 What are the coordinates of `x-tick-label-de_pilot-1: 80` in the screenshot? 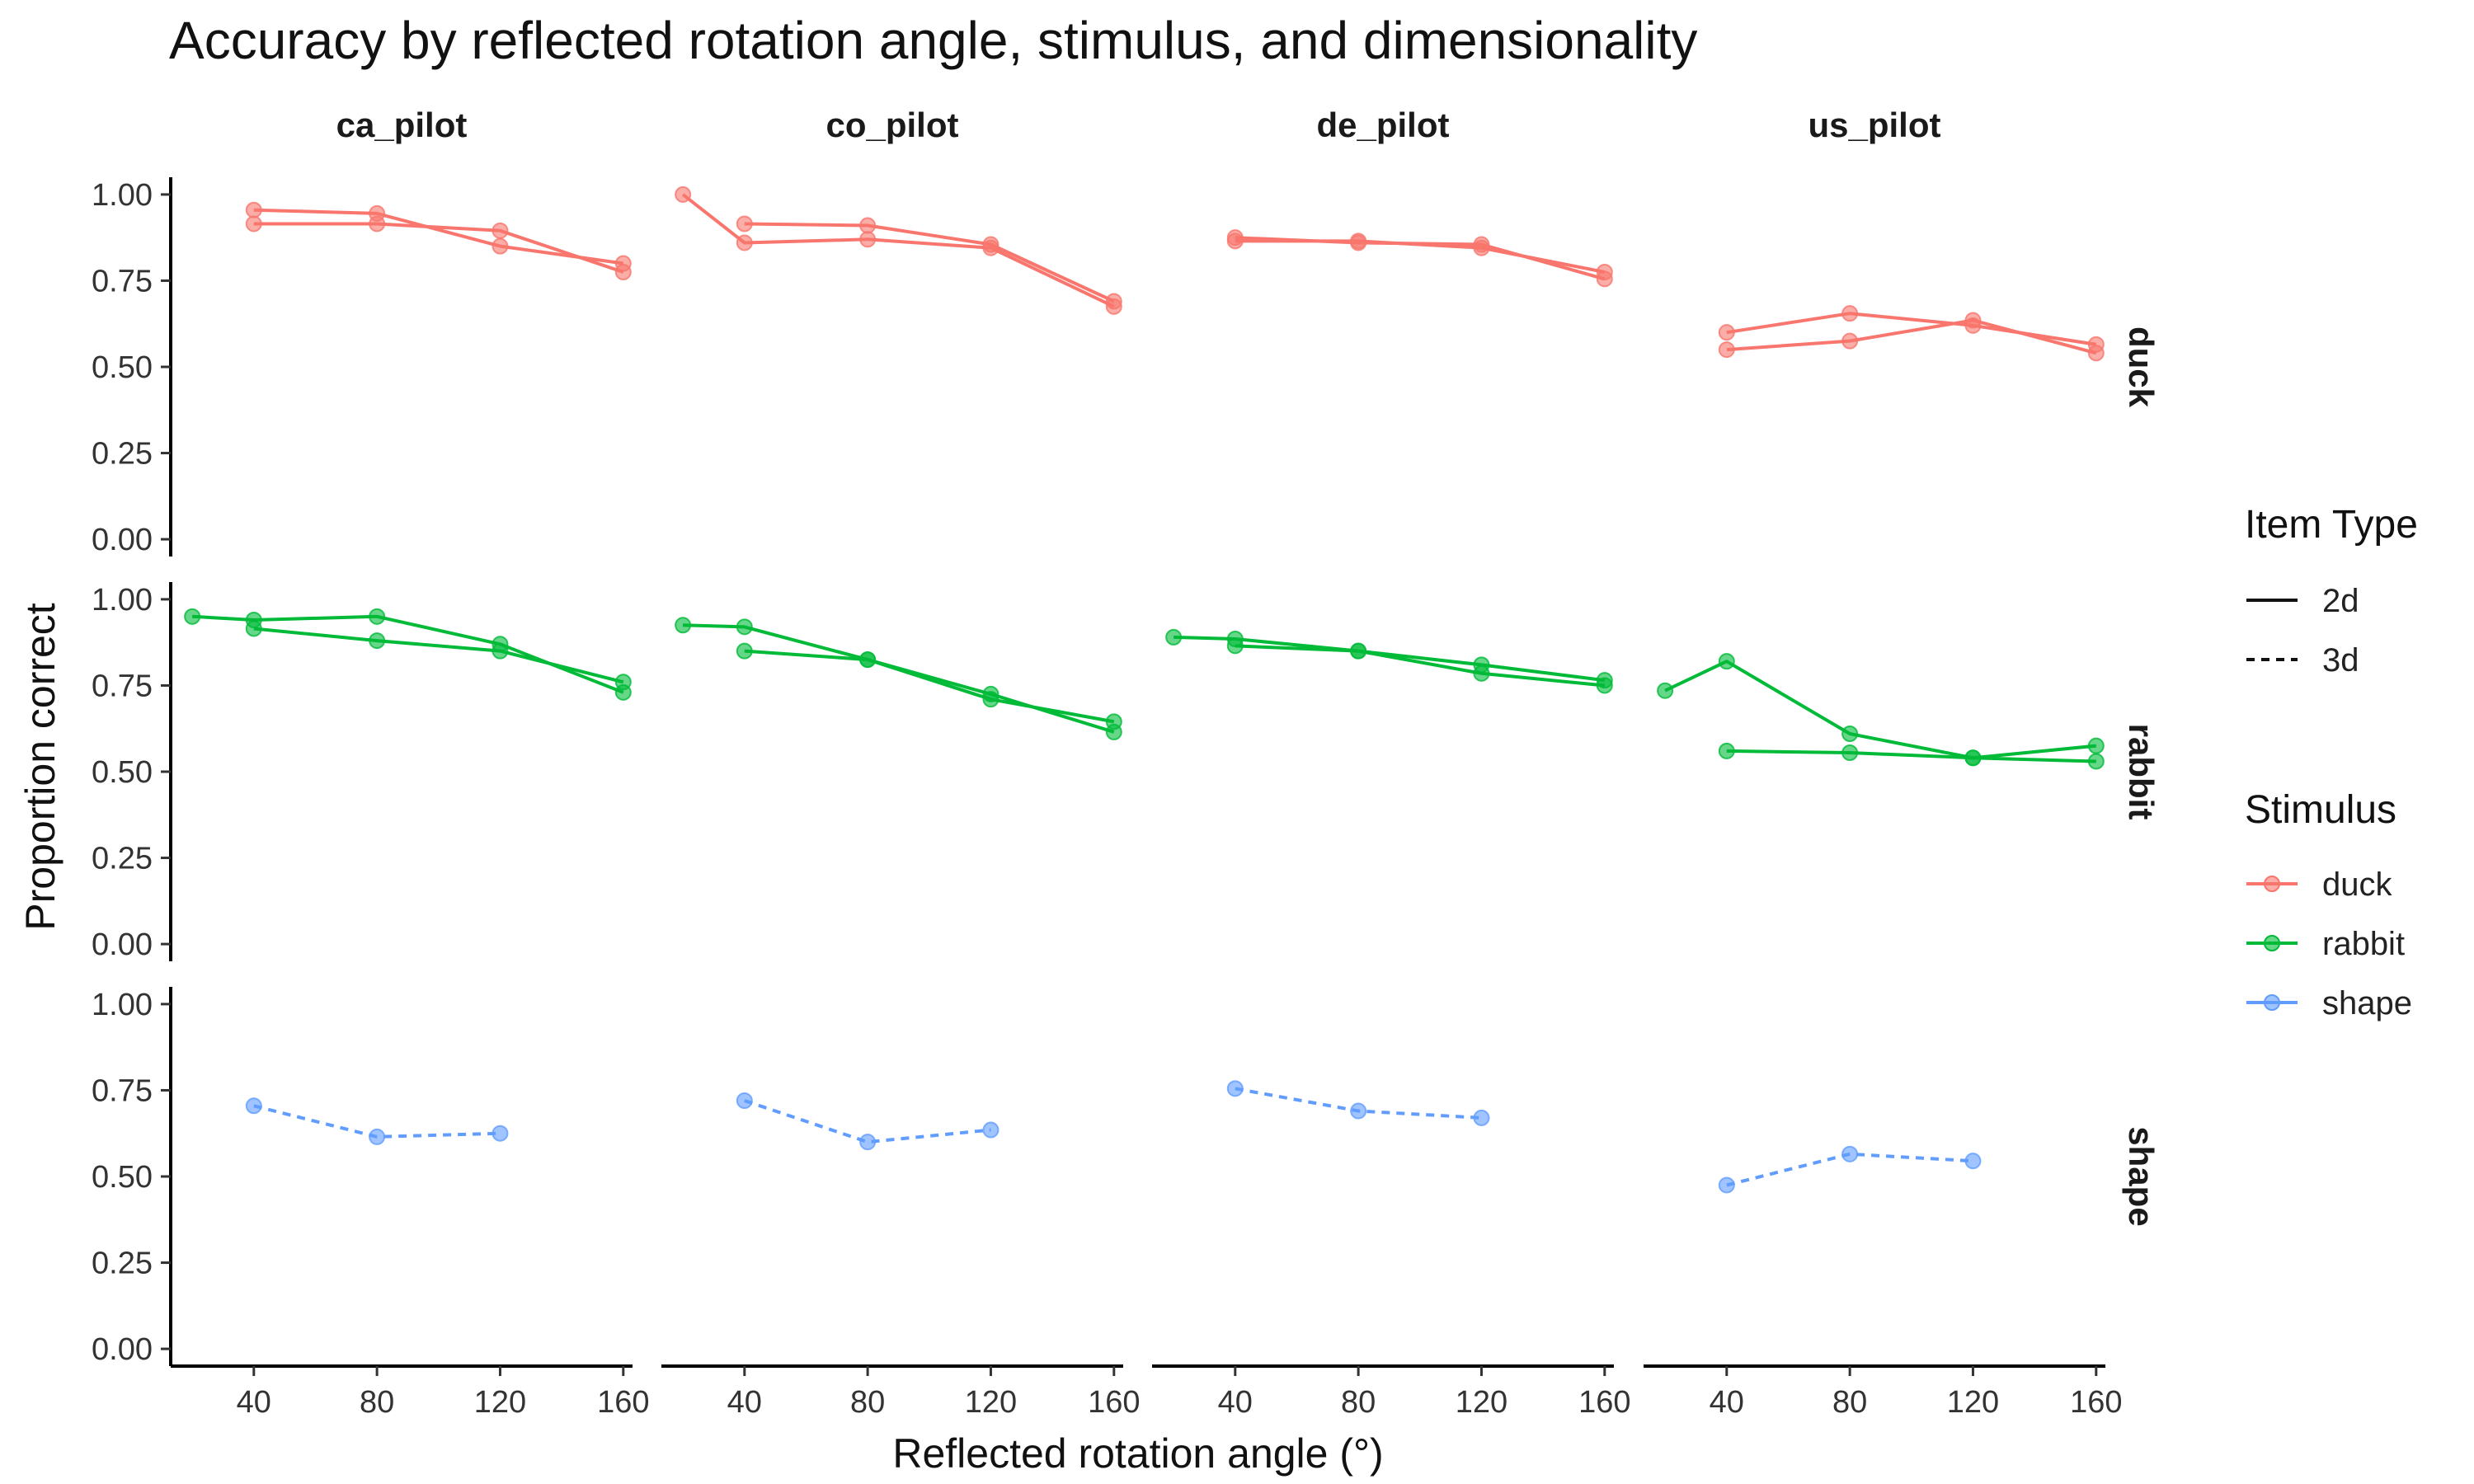 It's located at (1358, 1402).